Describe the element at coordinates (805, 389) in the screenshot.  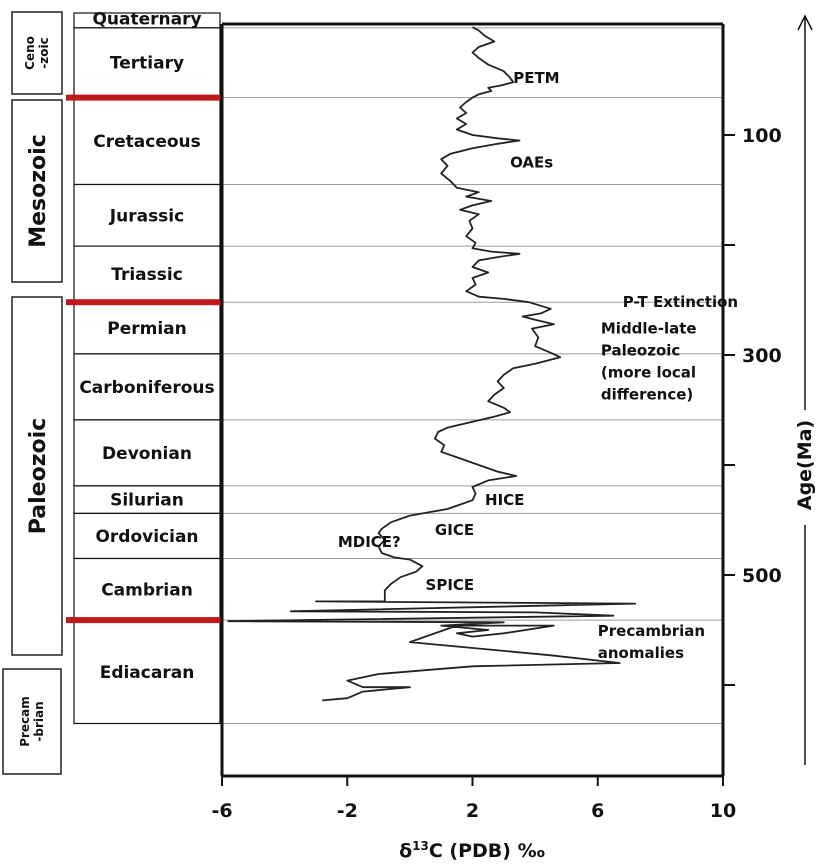
I see `y-axis-title-group: Age(Ma)` at that location.